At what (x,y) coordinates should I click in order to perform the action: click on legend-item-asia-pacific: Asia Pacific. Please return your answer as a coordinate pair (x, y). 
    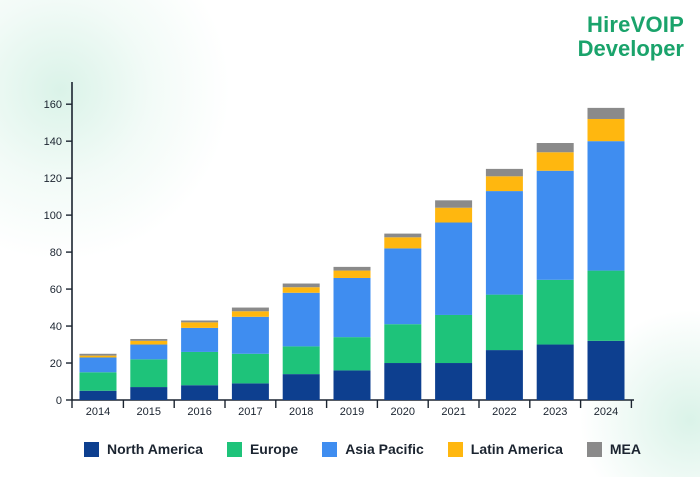
    Looking at the image, I should click on (373, 449).